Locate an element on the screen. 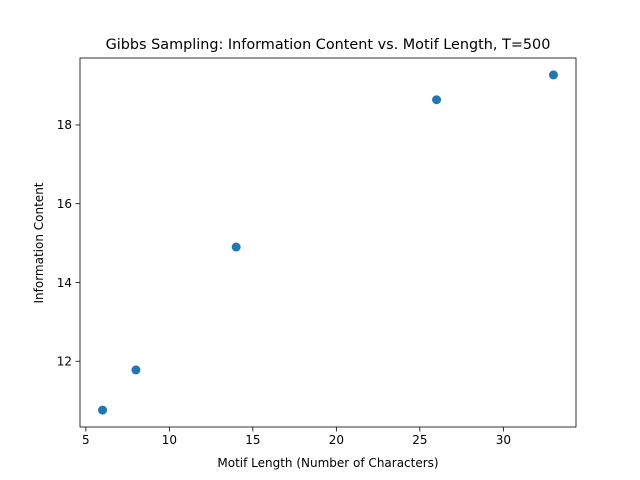  x-tick-label-10: 10 is located at coordinates (169, 440).